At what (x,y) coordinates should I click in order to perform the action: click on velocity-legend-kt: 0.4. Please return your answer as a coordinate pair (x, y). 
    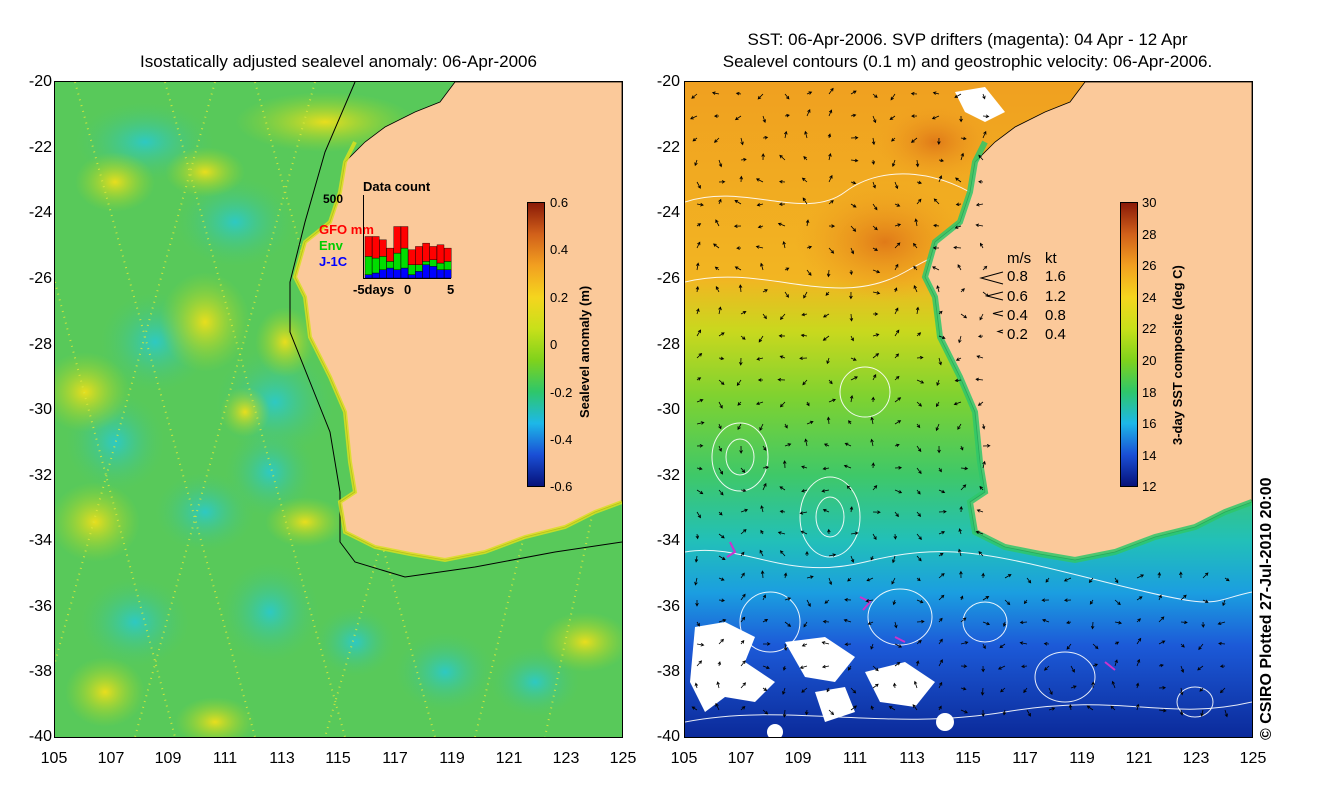
    Looking at the image, I should click on (1055, 334).